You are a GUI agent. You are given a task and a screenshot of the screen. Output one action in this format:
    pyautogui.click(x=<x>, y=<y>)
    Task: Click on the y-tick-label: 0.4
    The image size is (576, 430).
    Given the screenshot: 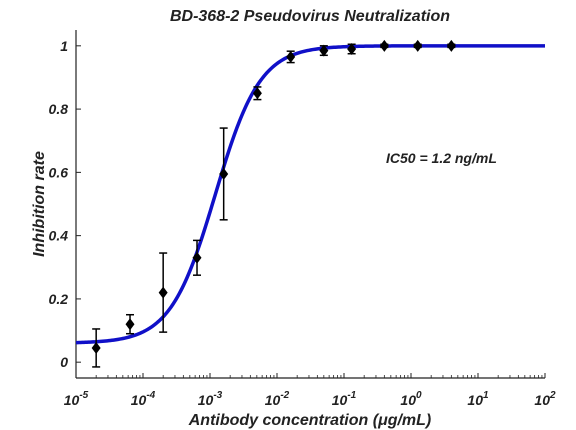 What is the action you would take?
    pyautogui.click(x=59, y=236)
    